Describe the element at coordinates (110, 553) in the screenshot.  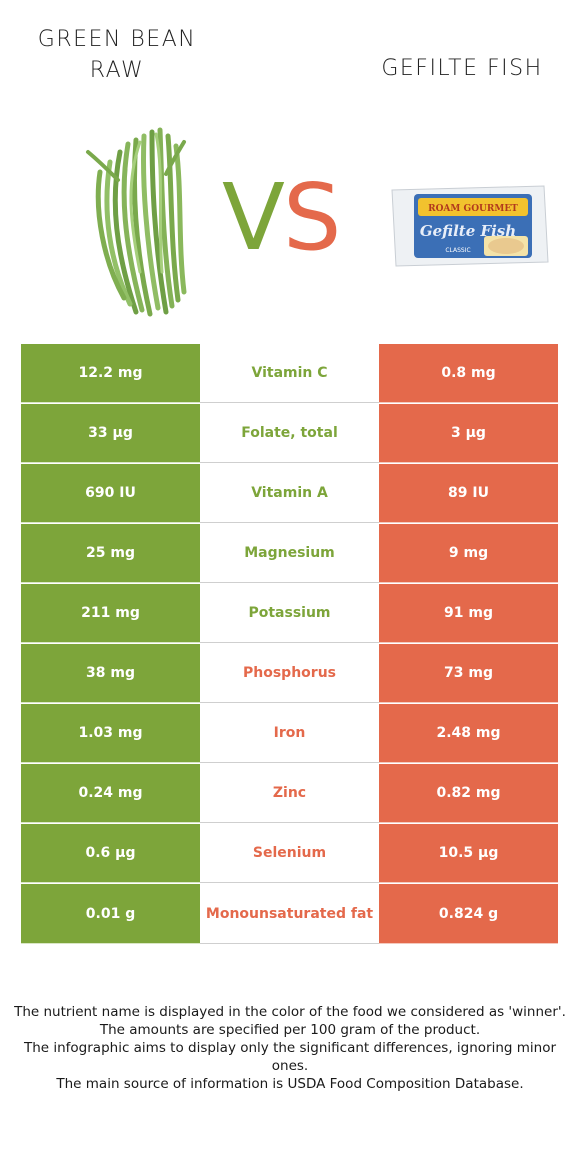
I see `green-bean-value: 25 mg` at that location.